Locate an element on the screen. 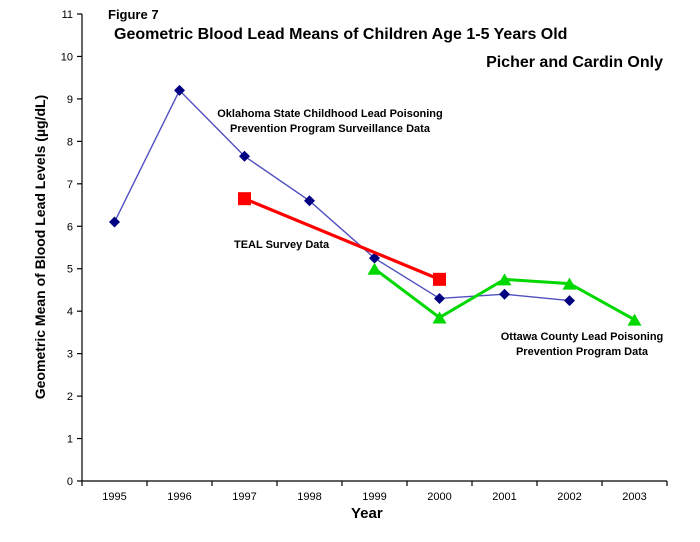  y-tick-label: 5 is located at coordinates (70, 270).